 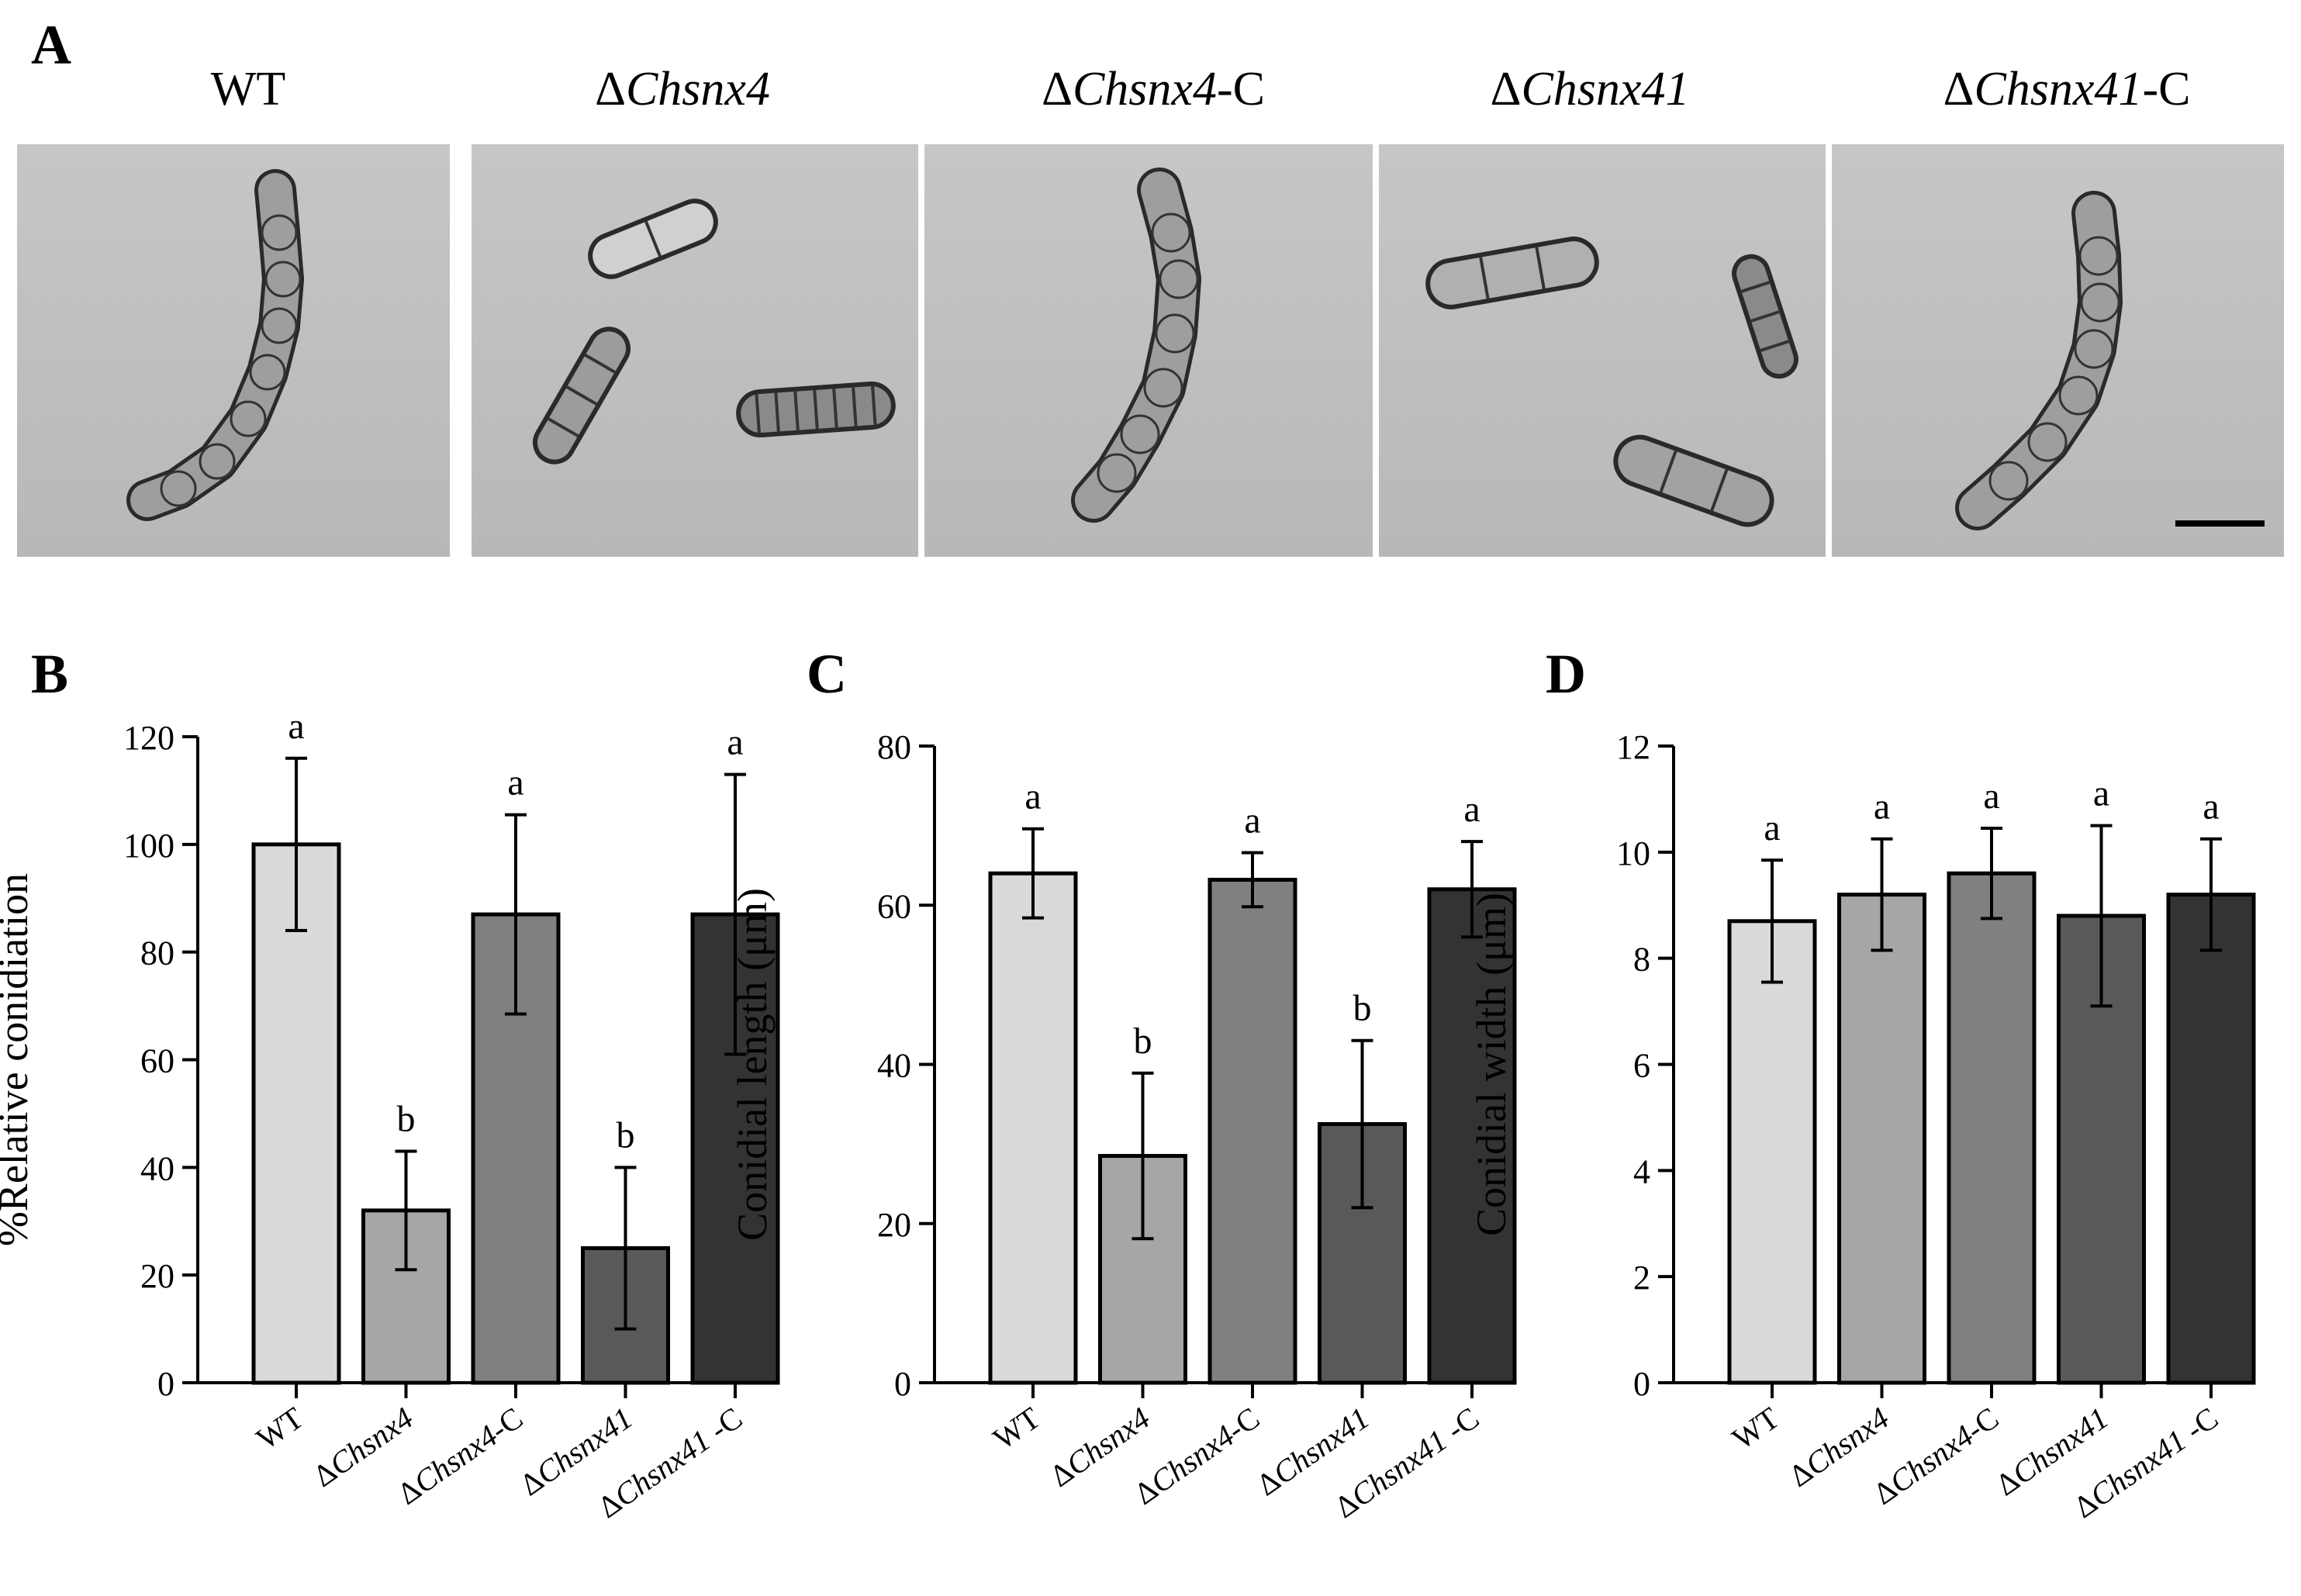 I want to click on y-tick-label: 2, so click(x=1641, y=1278).